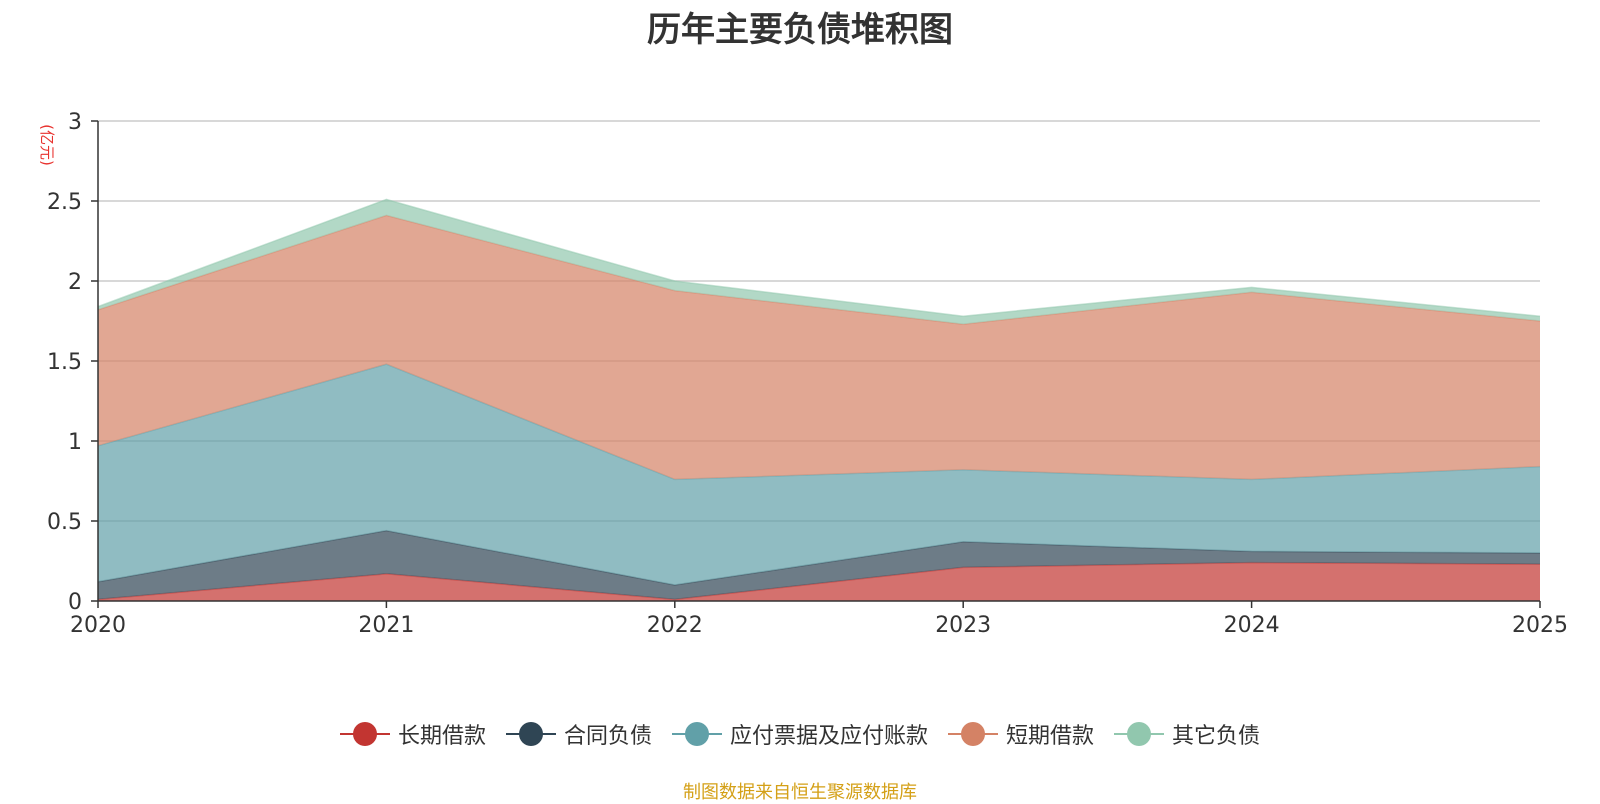 The height and width of the screenshot is (804, 1600). What do you see at coordinates (1252, 625) in the screenshot?
I see `x-tick-label: 2024` at bounding box center [1252, 625].